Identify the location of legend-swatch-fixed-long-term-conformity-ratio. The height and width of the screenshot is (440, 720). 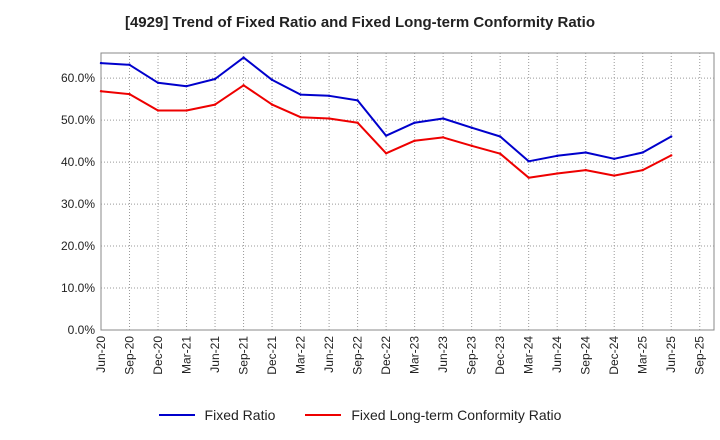
(323, 415).